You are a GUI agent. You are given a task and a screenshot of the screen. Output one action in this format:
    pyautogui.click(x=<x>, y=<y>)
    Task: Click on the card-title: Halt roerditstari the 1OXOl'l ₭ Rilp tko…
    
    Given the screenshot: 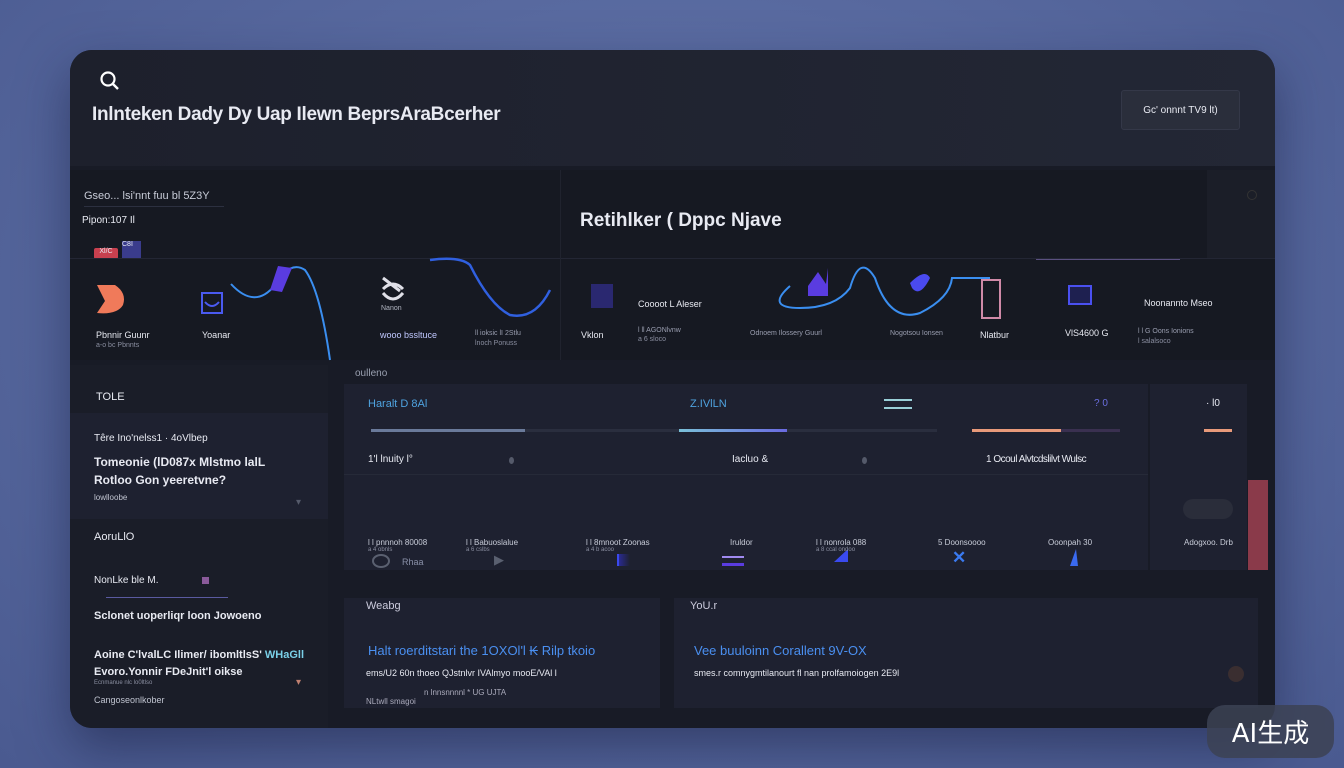 What is the action you would take?
    pyautogui.click(x=482, y=650)
    